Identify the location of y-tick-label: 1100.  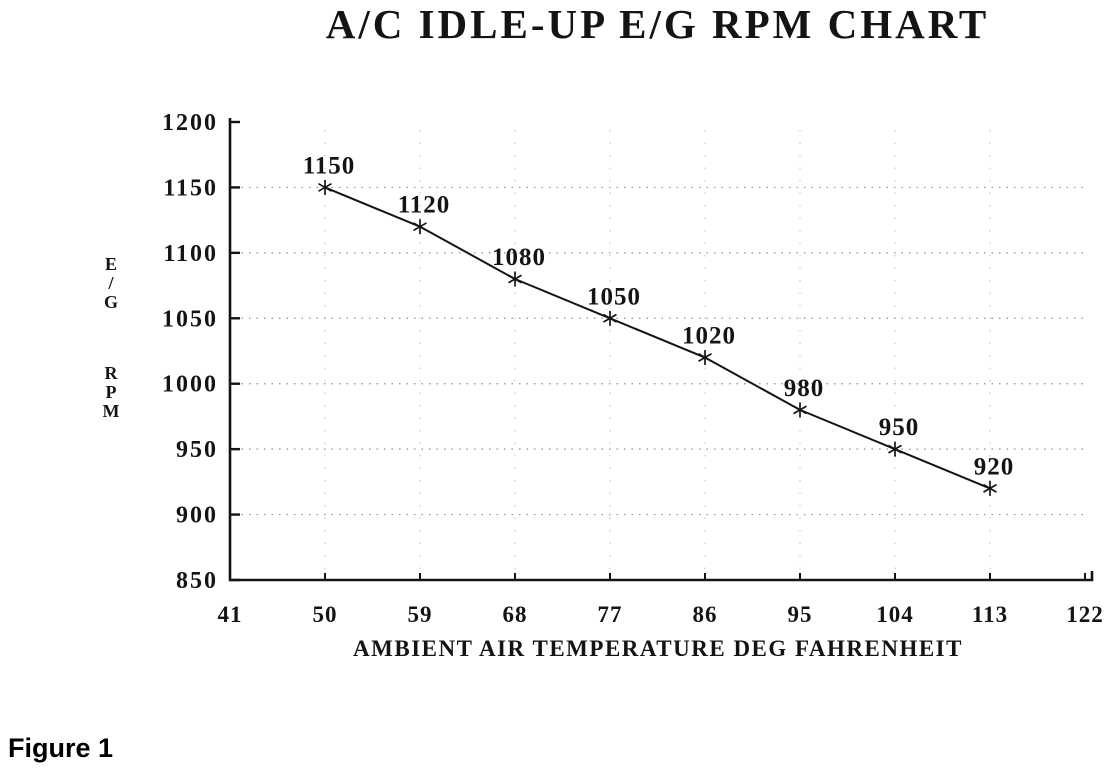
(190, 254).